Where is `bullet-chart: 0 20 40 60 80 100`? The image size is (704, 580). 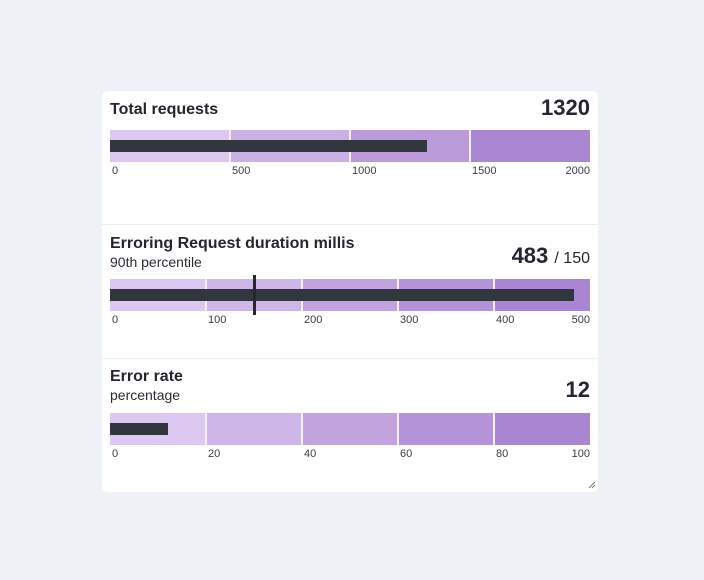
bullet-chart: 0 20 40 60 80 100 is located at coordinates (350, 438).